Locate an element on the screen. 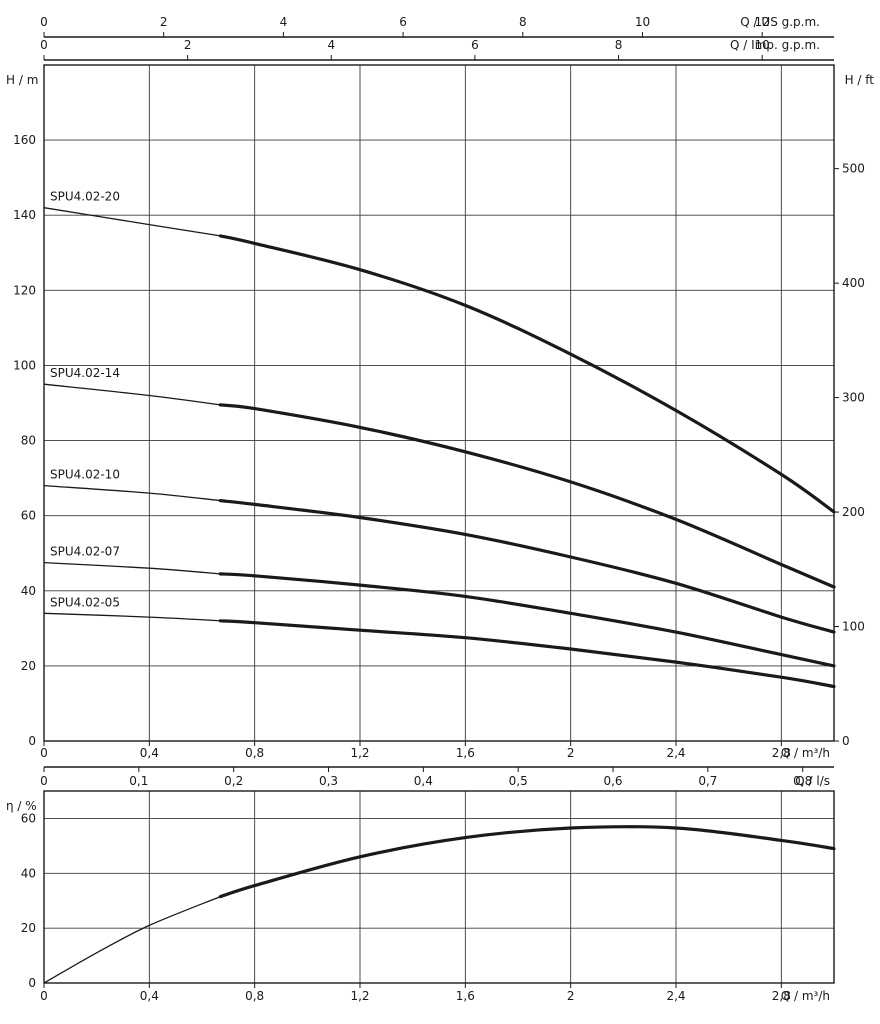 Image resolution: width=880 pixels, height=1024 pixels. ls-tick-label: 0,6 is located at coordinates (612, 781).